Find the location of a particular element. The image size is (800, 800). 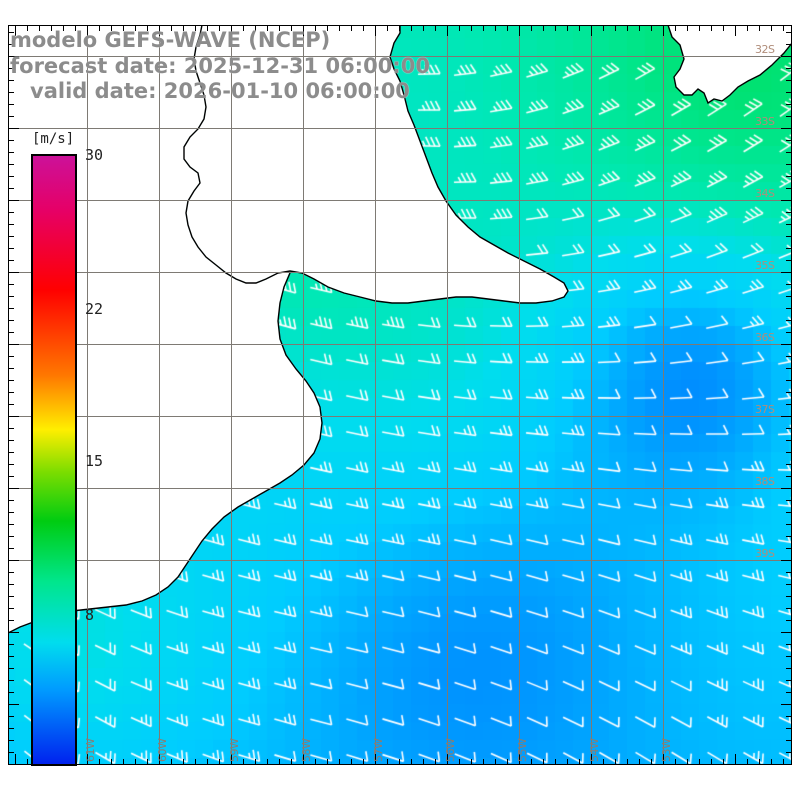

colorbar-tick-30: 30 is located at coordinates (94, 155).